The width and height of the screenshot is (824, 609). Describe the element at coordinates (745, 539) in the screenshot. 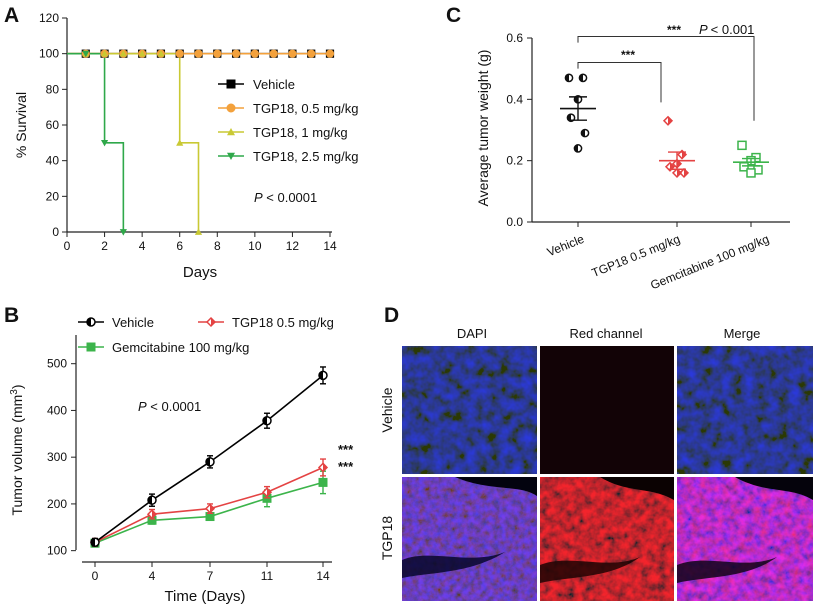

I see `micrograph-tgp18-merge` at that location.